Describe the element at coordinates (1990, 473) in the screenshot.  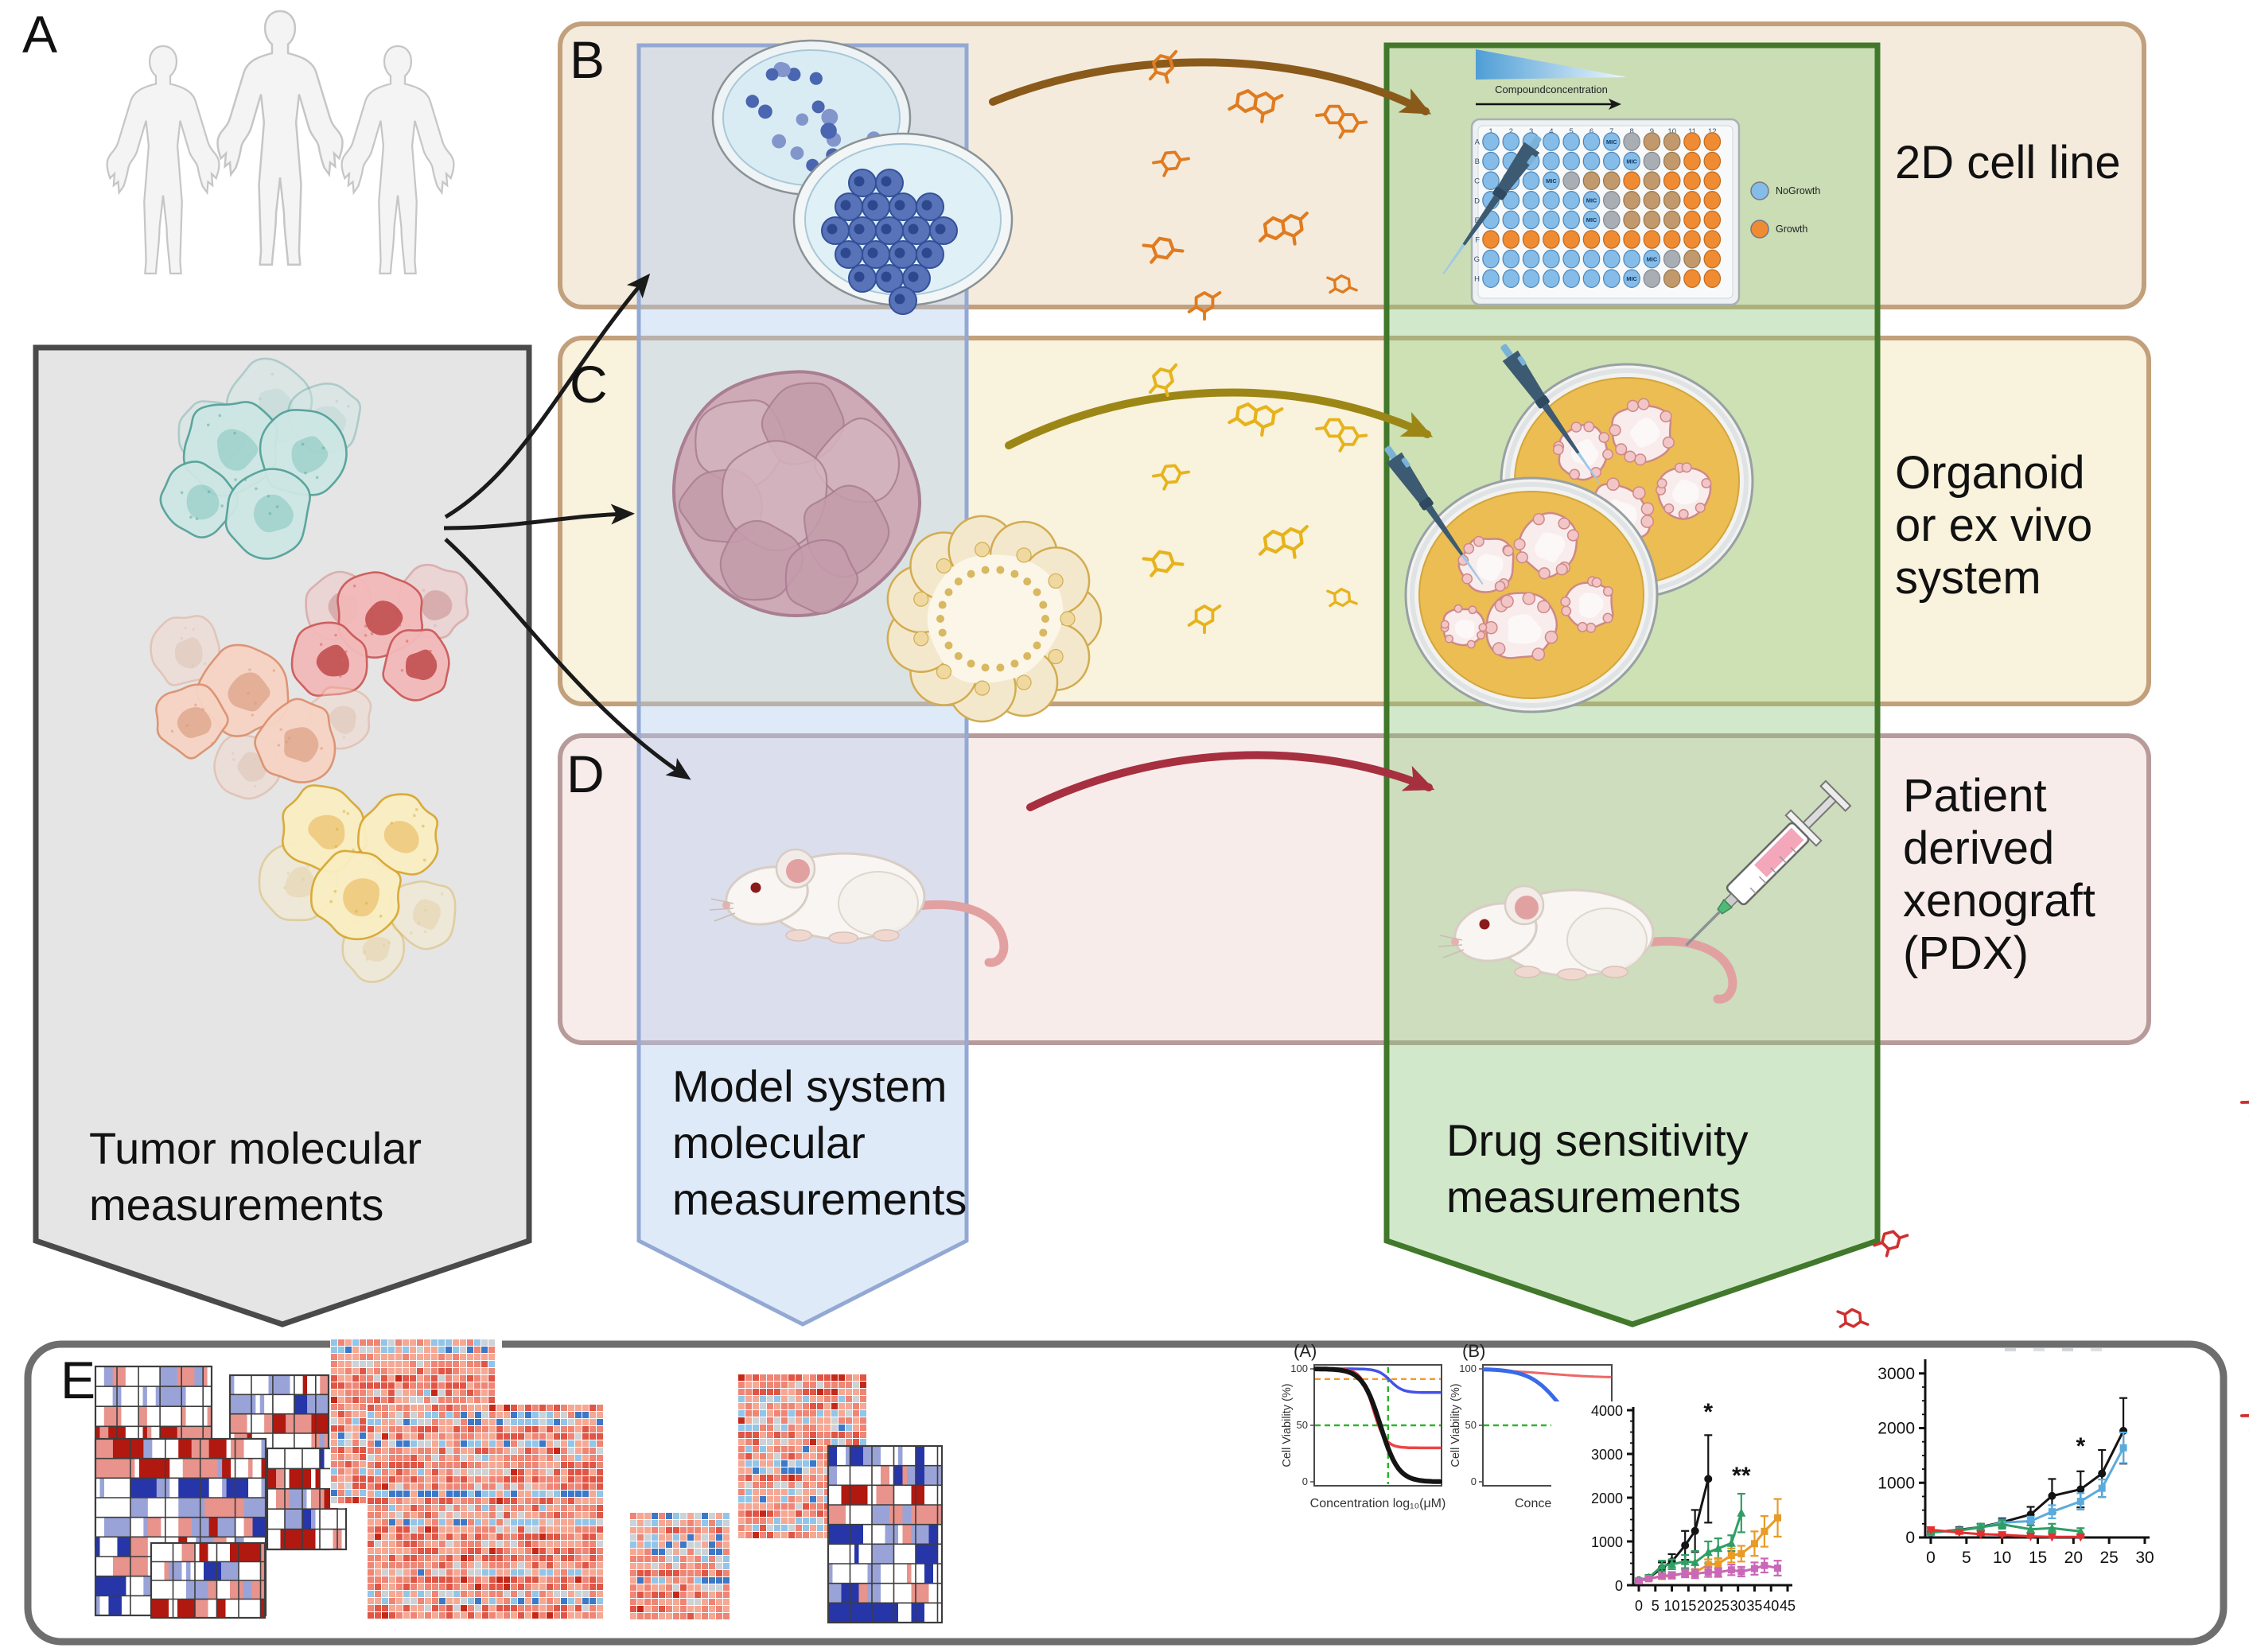
I see `panel-c-title-line: Organoid` at that location.